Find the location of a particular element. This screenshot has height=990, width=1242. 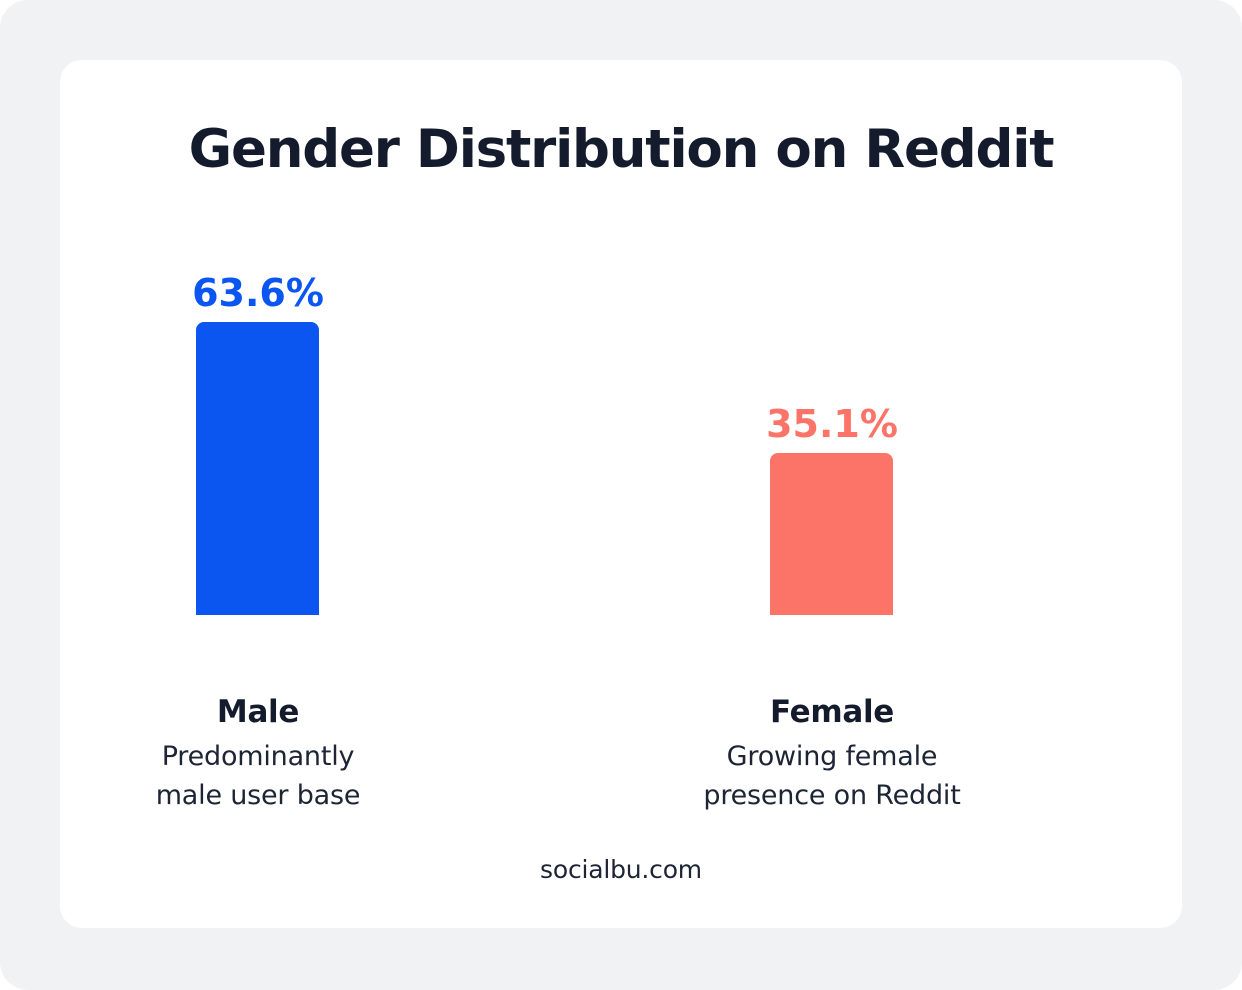

bar-rect-male is located at coordinates (257, 468).